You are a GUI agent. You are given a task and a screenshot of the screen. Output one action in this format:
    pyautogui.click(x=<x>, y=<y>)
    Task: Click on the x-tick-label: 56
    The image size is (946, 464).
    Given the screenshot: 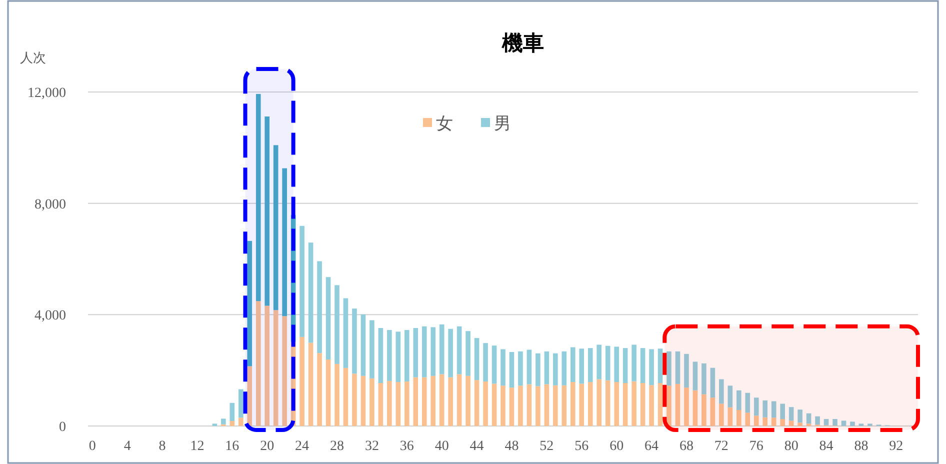 What is the action you would take?
    pyautogui.click(x=581, y=446)
    